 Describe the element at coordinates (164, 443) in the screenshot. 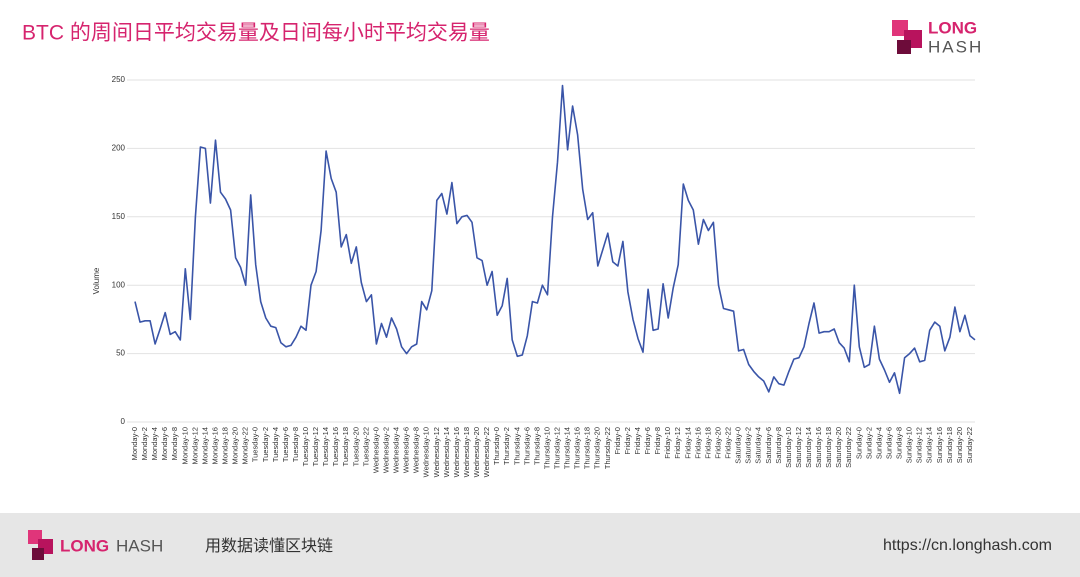

I see `x-tick-label: Monday-6` at that location.